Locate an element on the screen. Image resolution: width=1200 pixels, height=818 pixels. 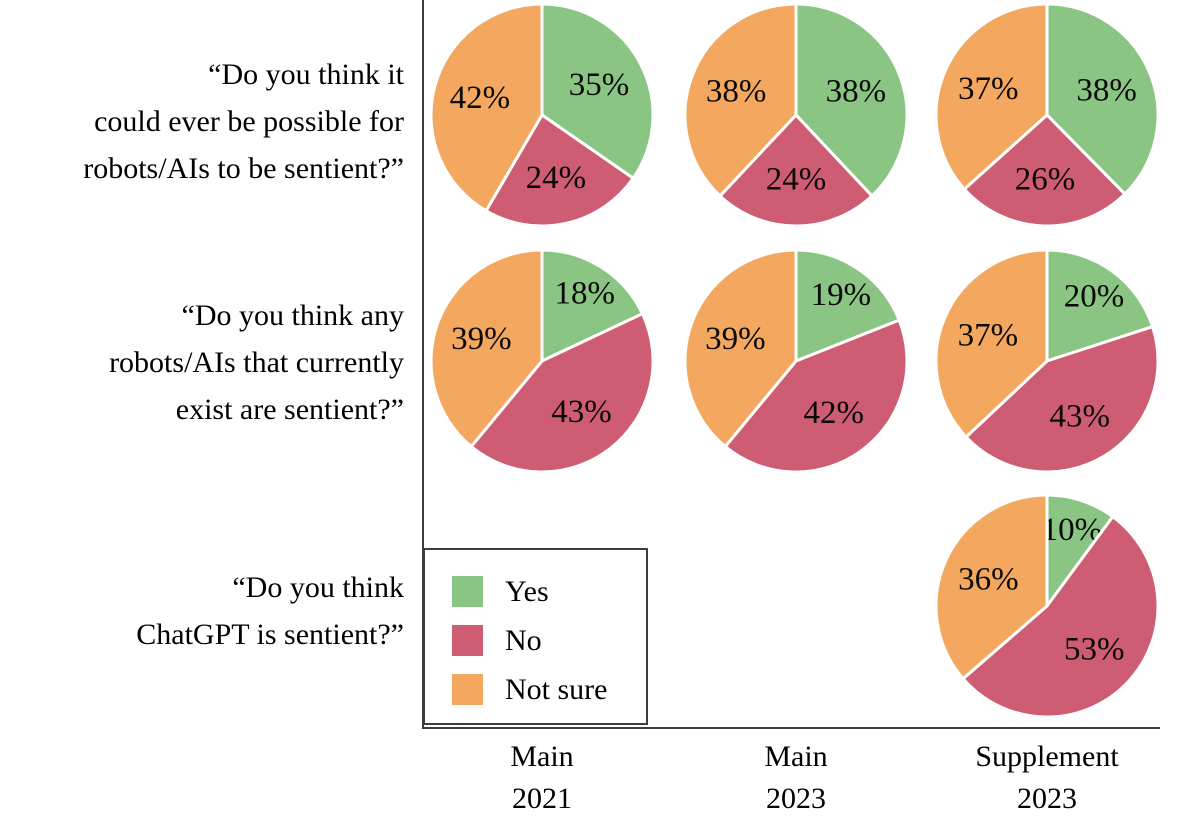
question-line: could ever be possible for is located at coordinates (249, 121).